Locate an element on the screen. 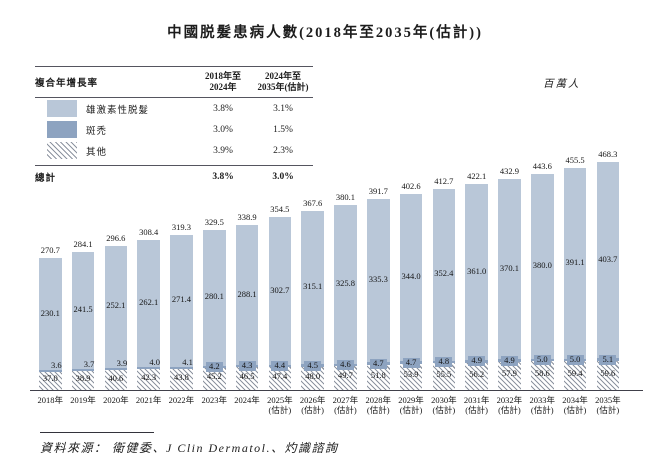 The height and width of the screenshot is (468, 650). bar-others-label: 38.9 is located at coordinates (83, 378).